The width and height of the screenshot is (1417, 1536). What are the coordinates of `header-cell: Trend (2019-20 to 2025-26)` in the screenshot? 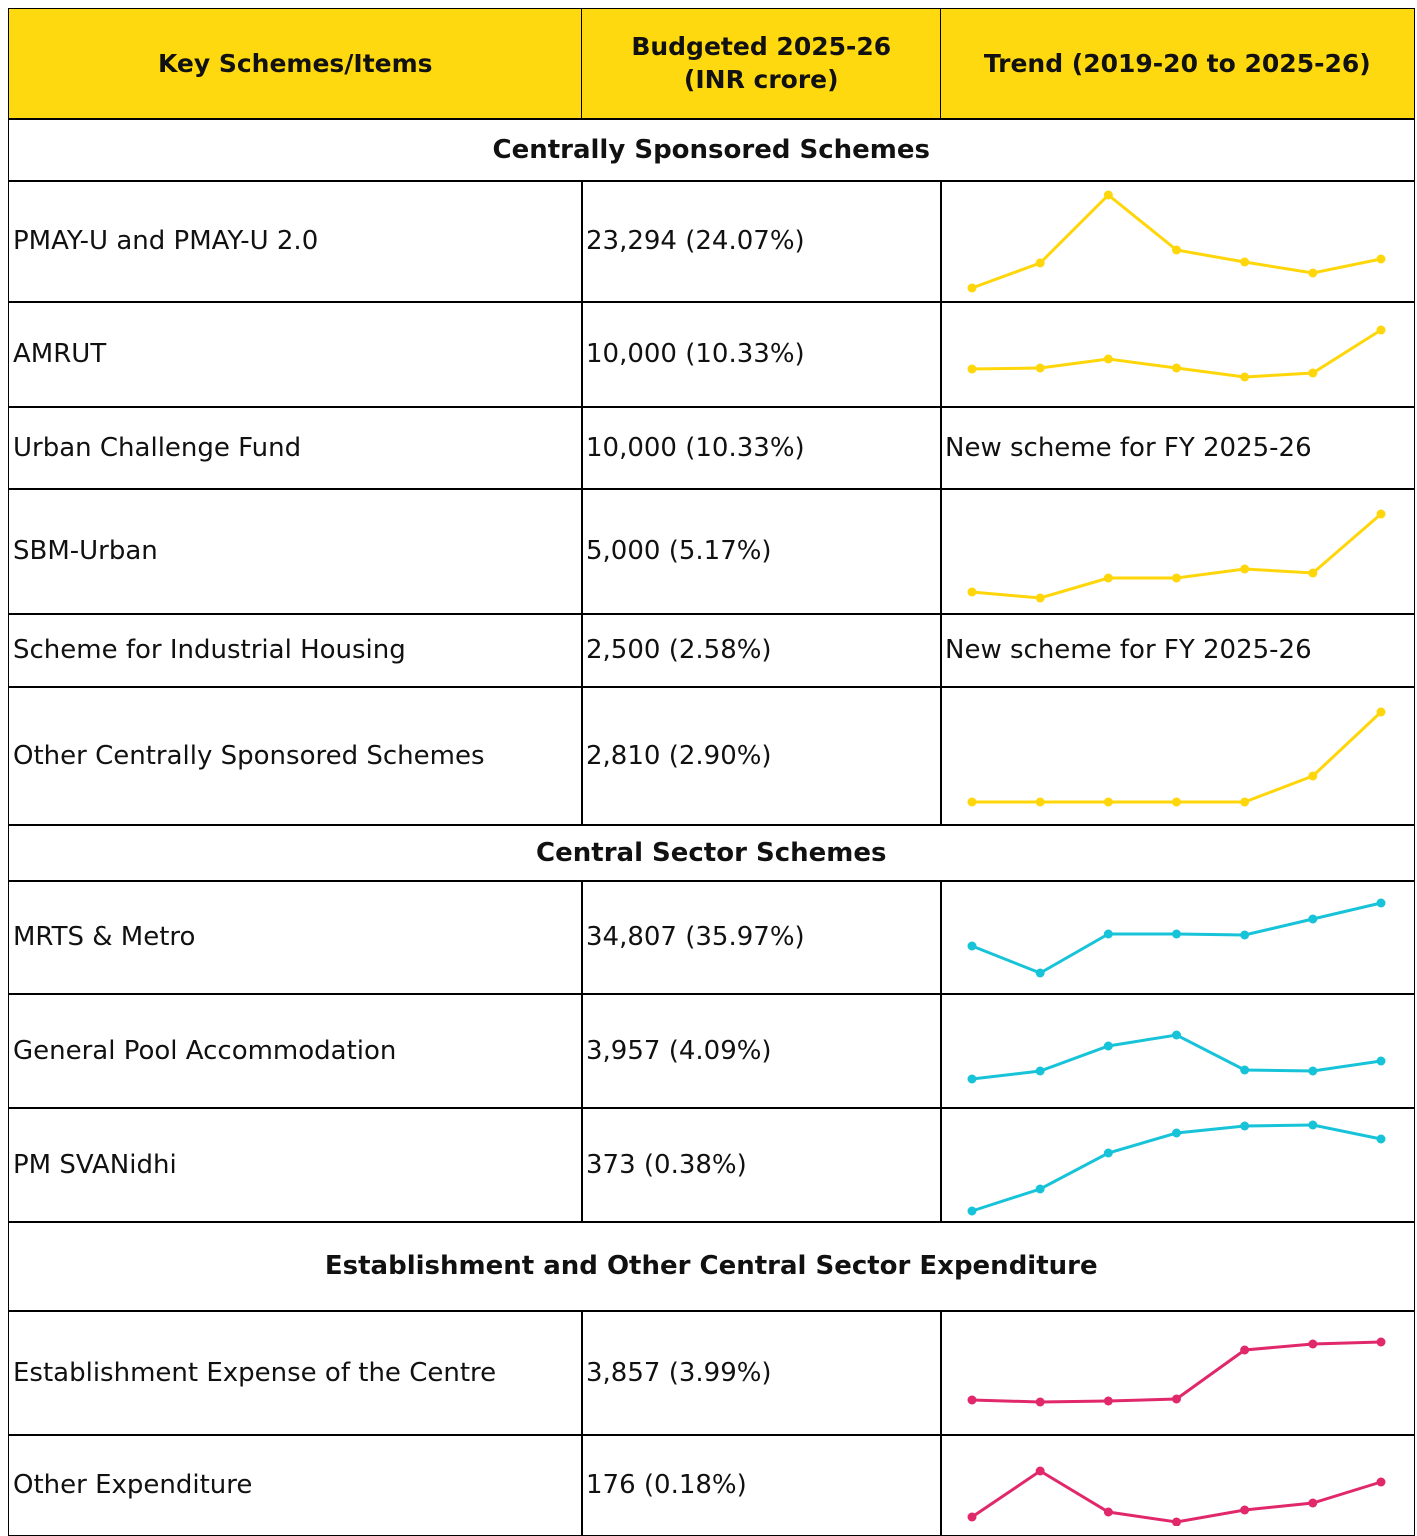 It's located at (1177, 64).